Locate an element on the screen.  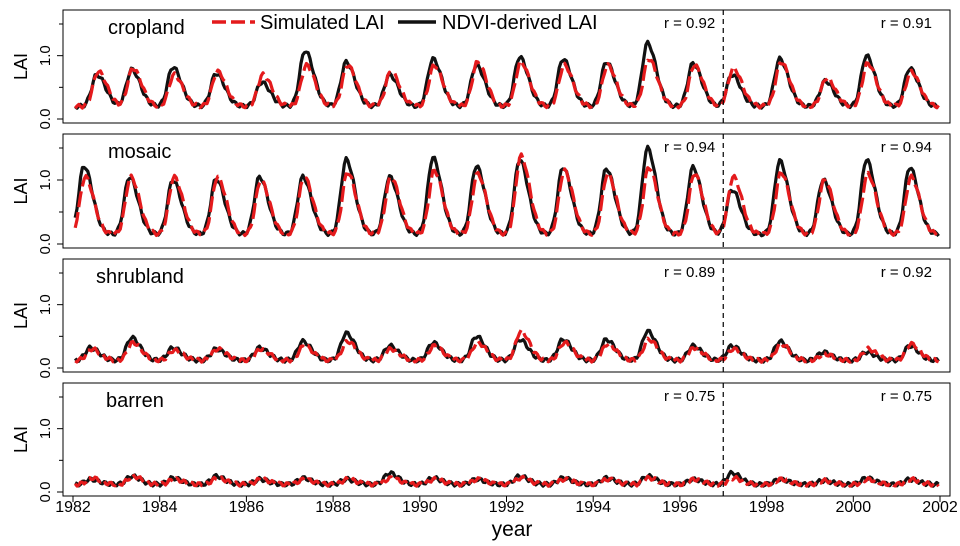
panel-label: mosaic is located at coordinates (139, 152).